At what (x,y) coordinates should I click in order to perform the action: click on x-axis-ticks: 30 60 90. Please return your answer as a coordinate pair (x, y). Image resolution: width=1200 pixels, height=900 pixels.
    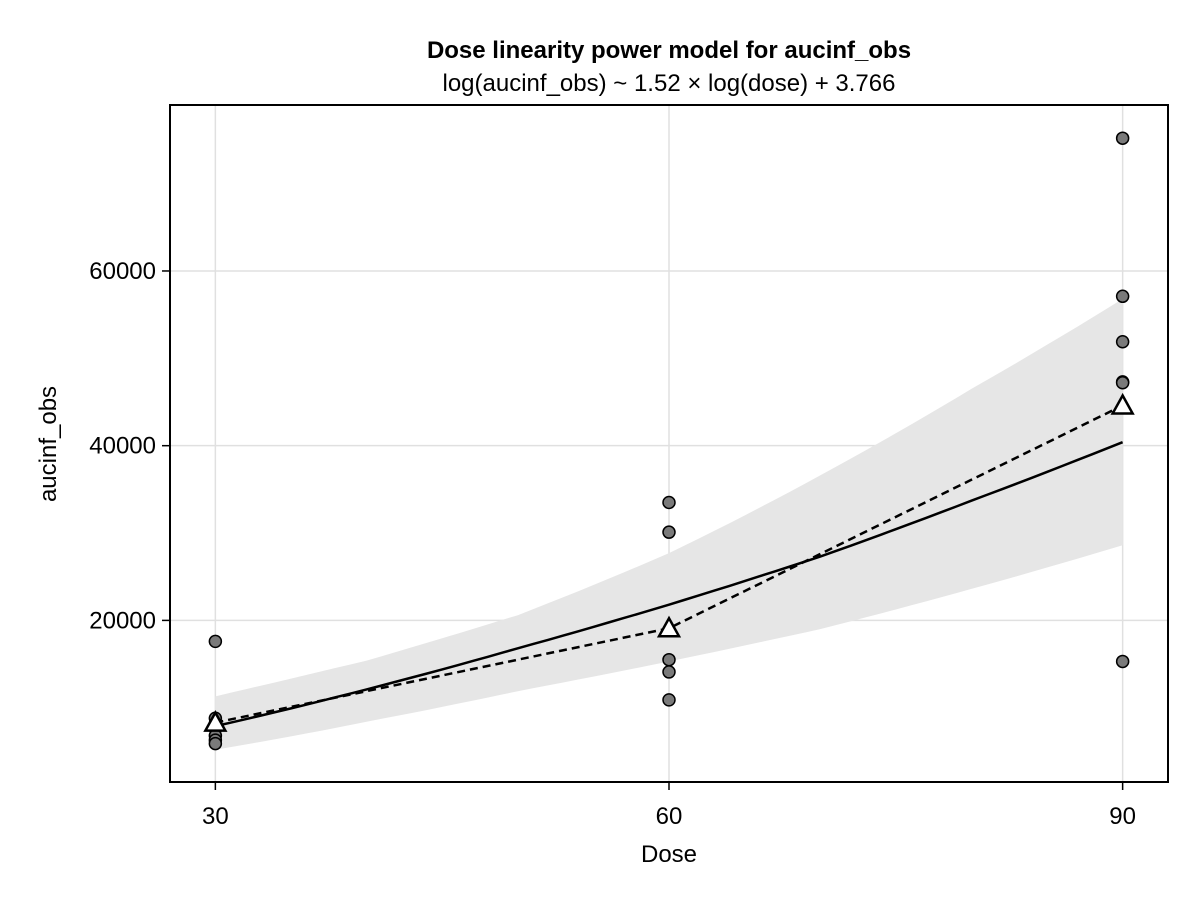
    Looking at the image, I should click on (669, 806).